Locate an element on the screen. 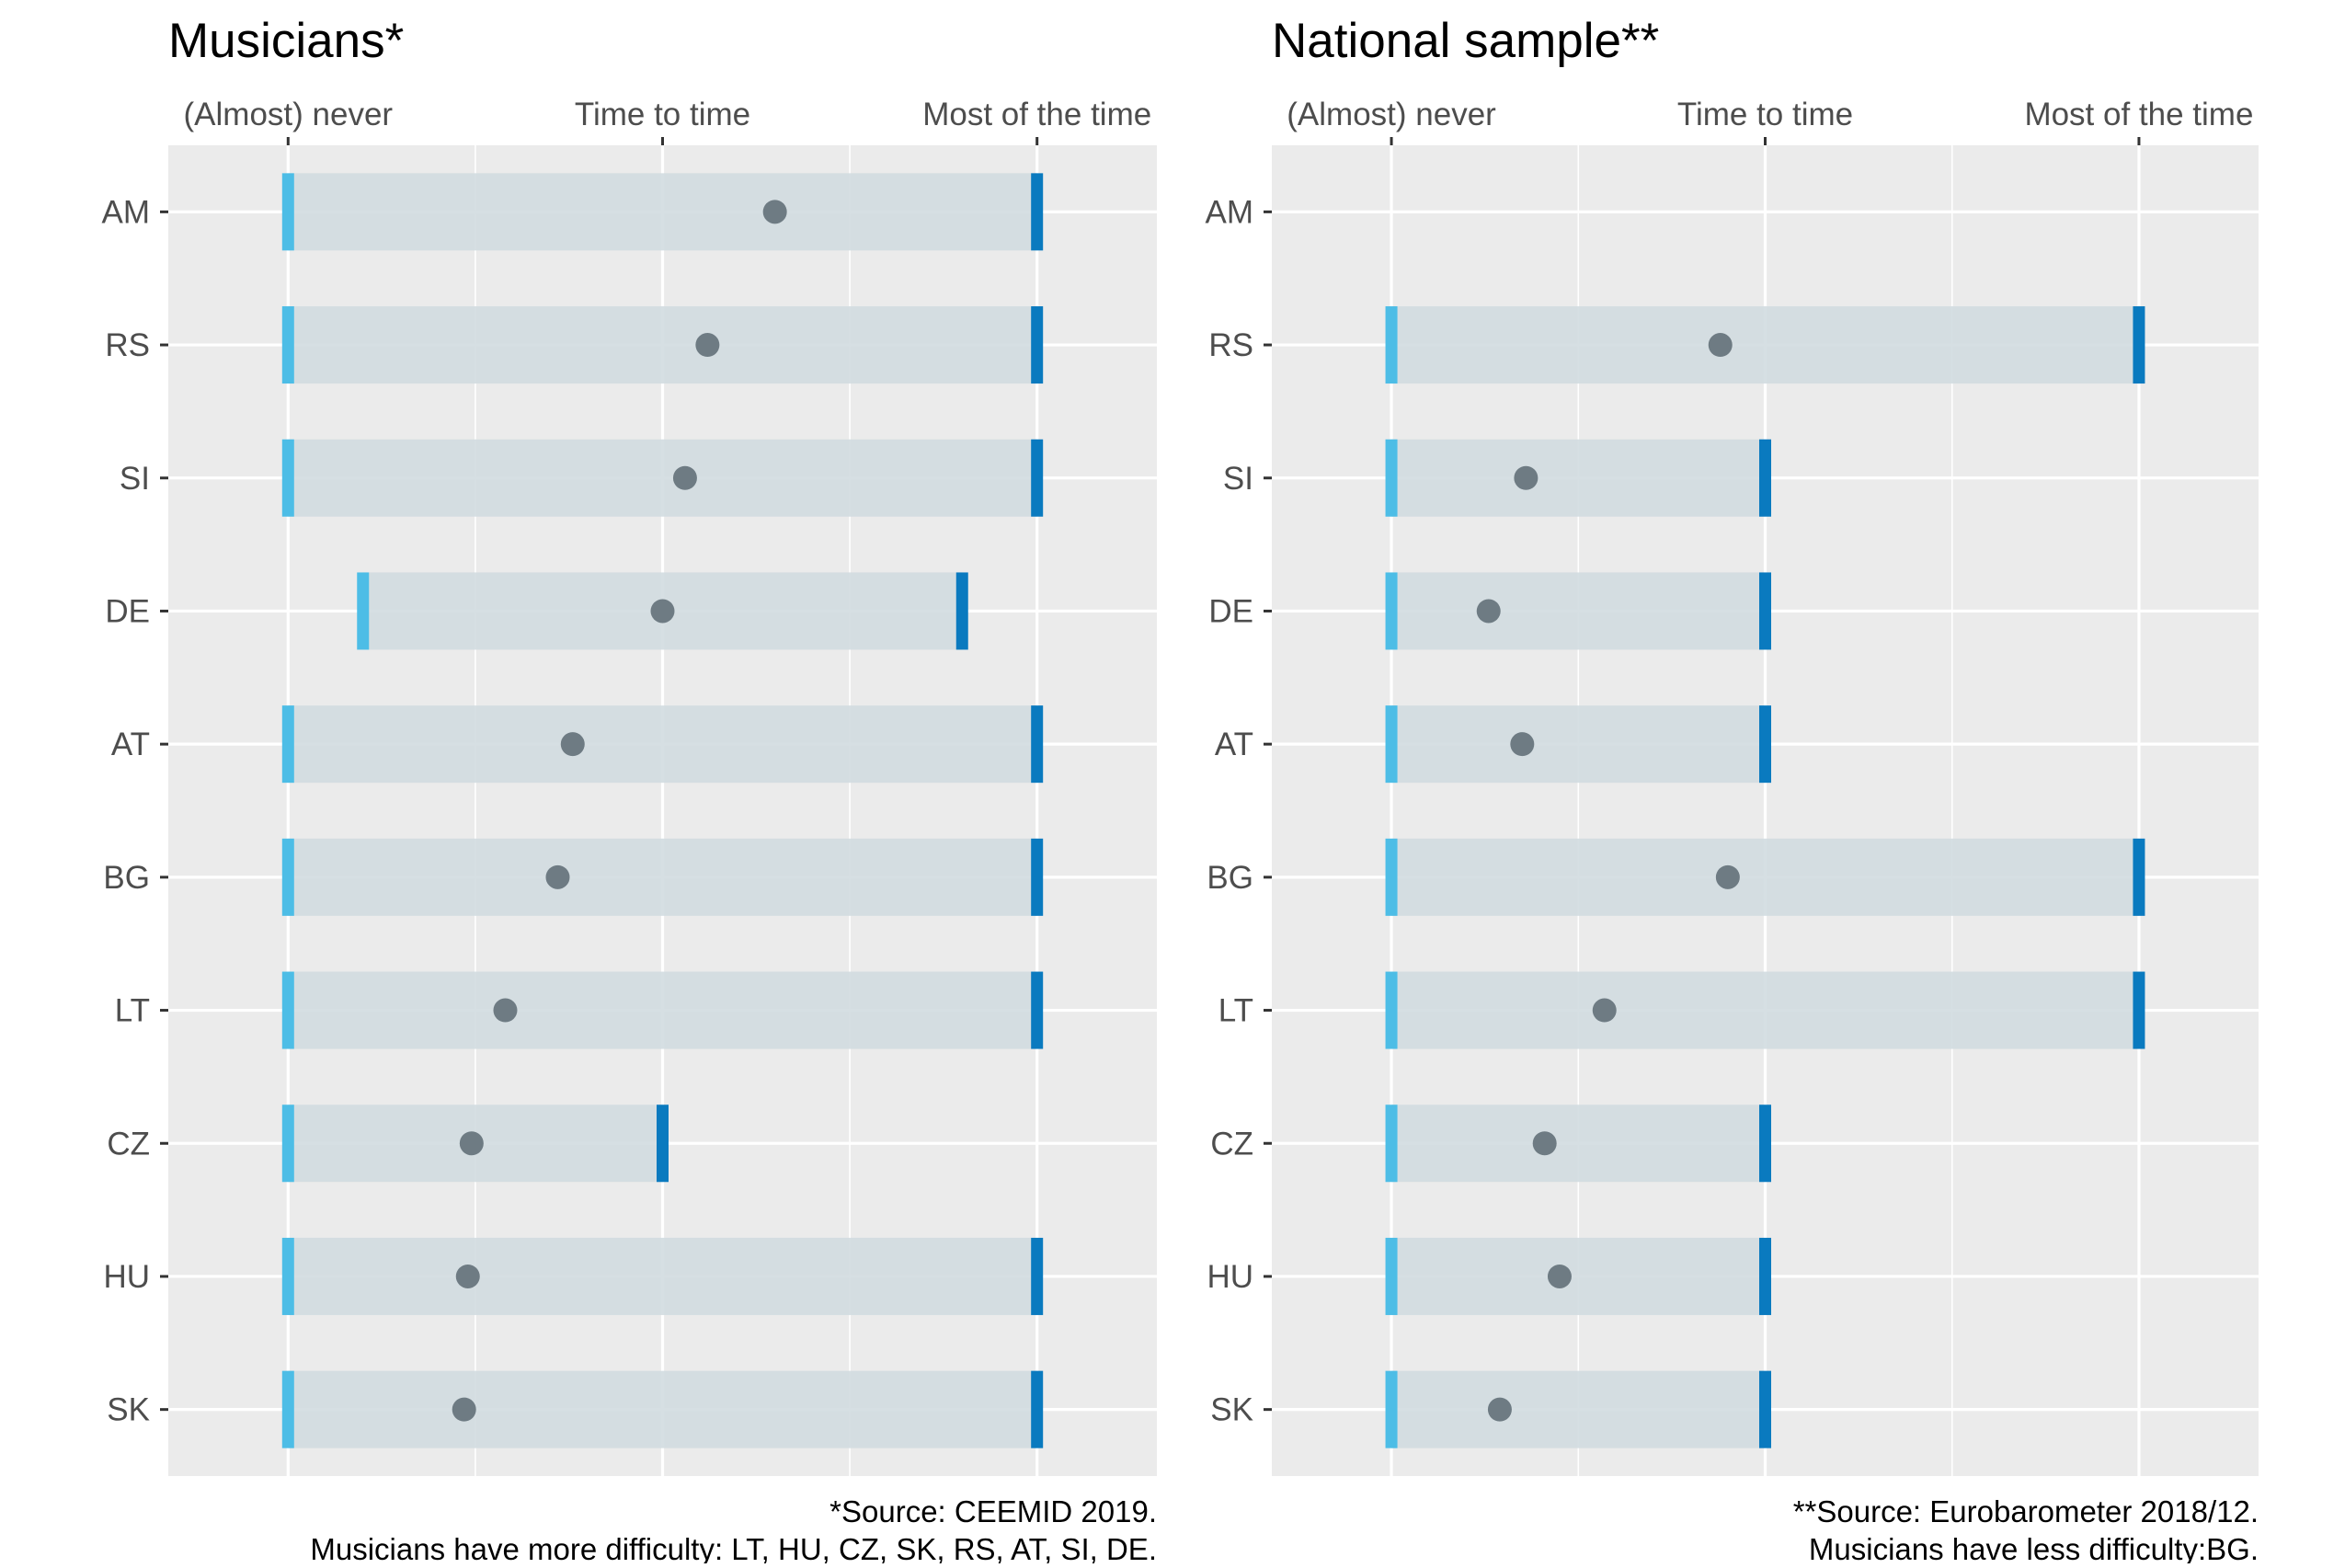 Image resolution: width=2345 pixels, height=1568 pixels. min-cap-sk is located at coordinates (1391, 1409).